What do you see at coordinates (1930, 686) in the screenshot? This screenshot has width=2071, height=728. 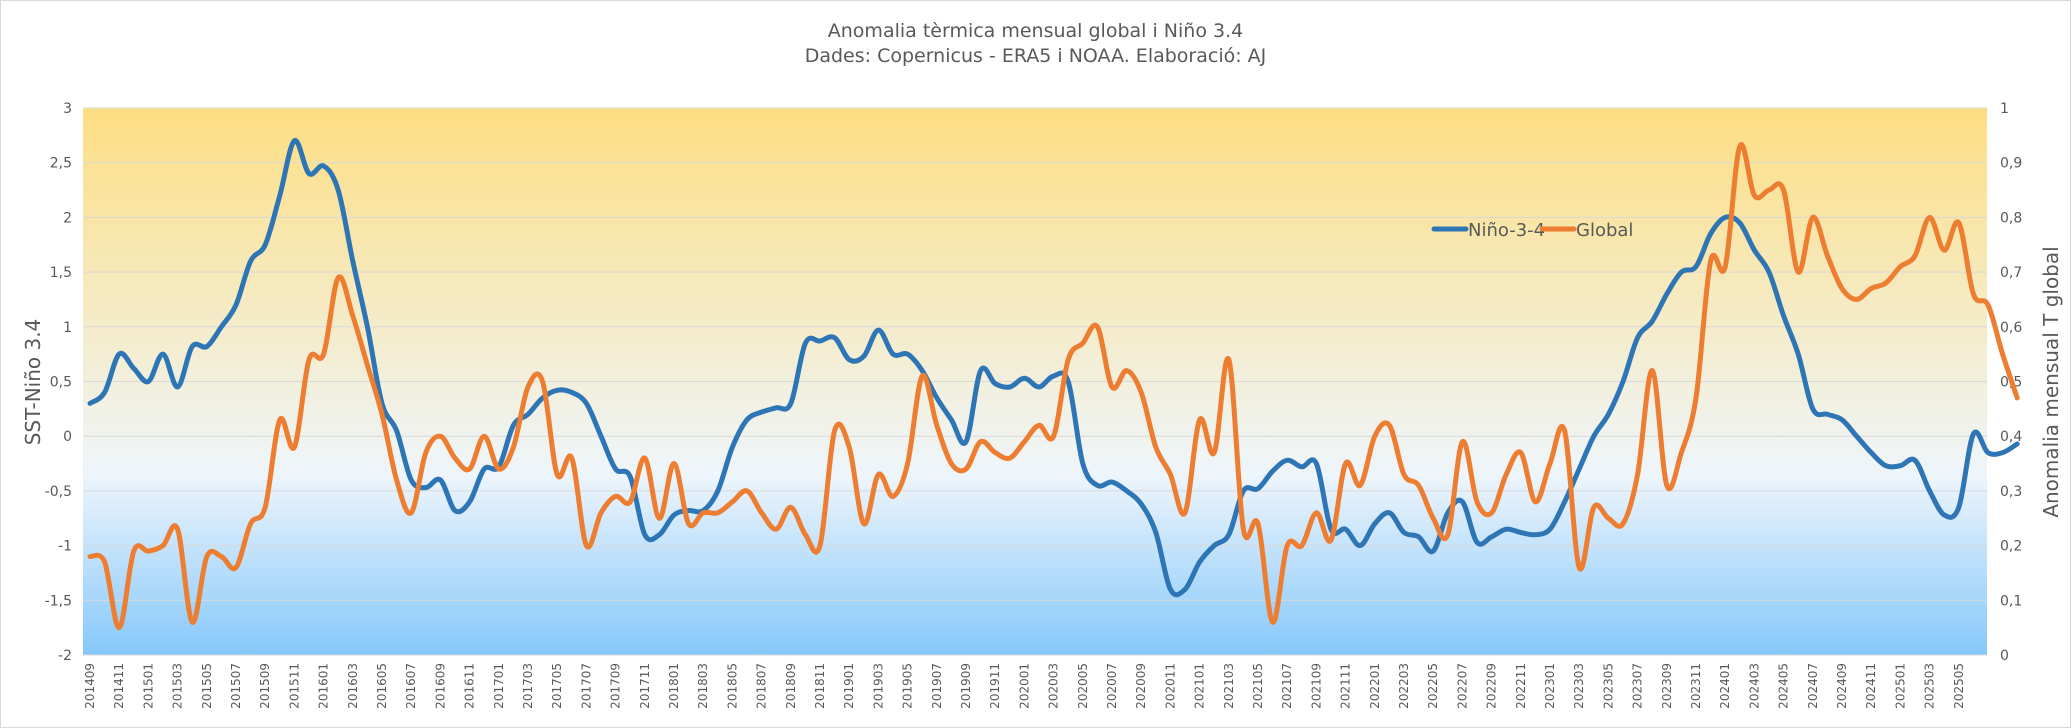 I see `x-tick-label: 202503` at bounding box center [1930, 686].